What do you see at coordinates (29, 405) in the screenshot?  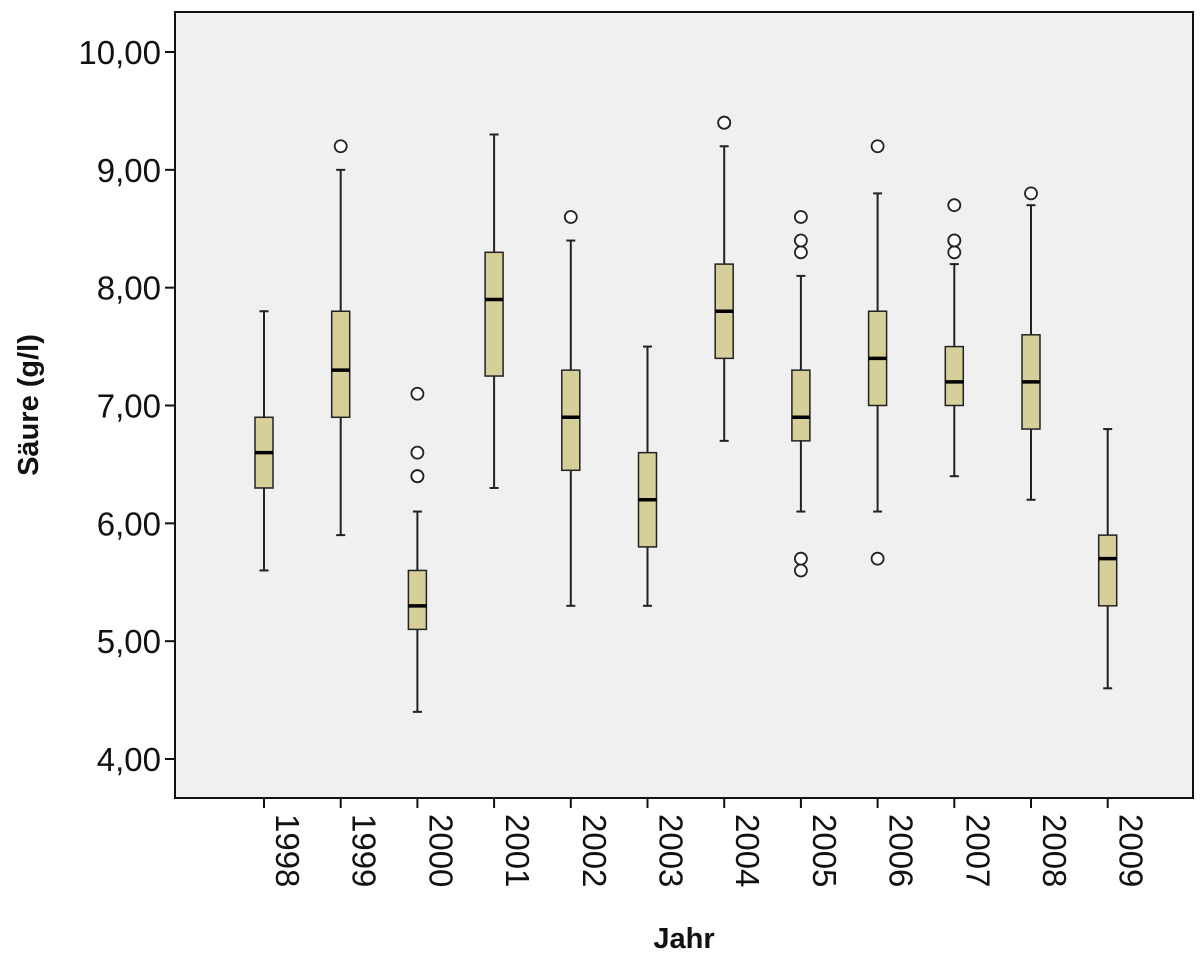 I see `y-axis-title: Säure (g/l)` at bounding box center [29, 405].